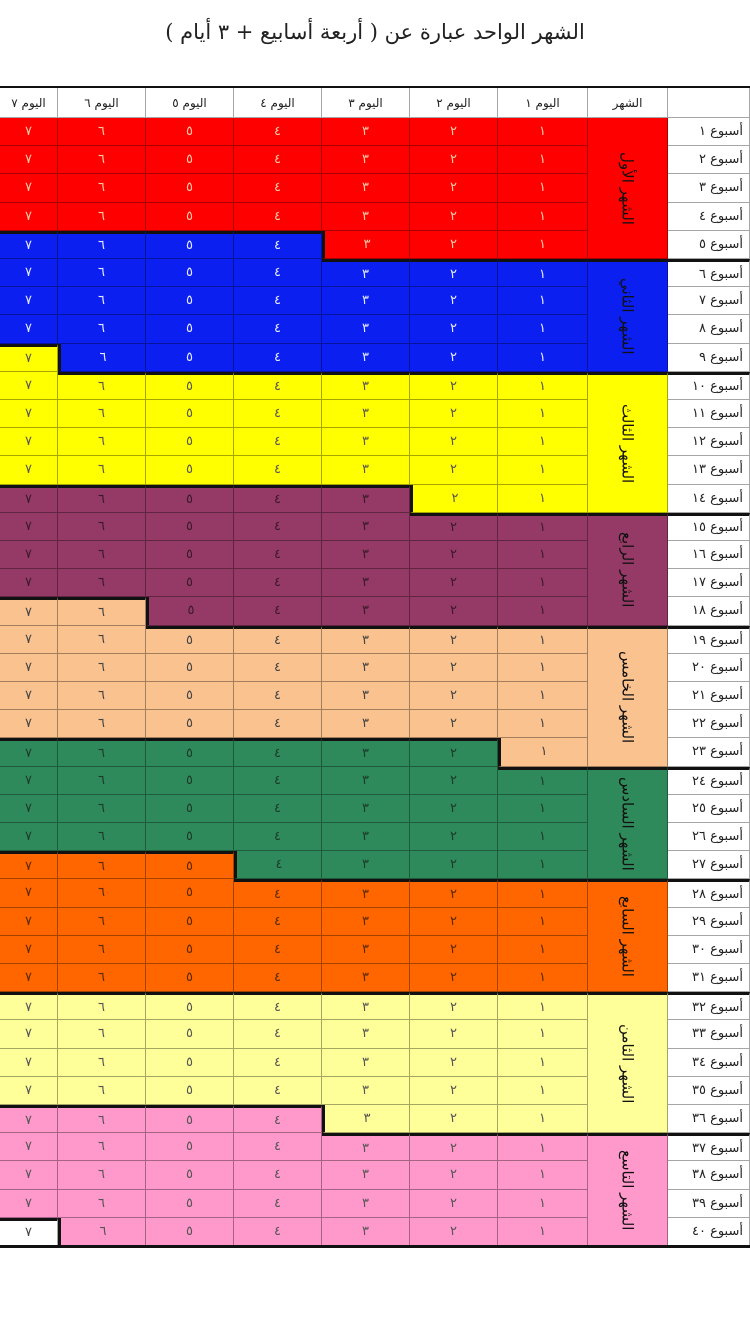  Describe the element at coordinates (709, 103) in the screenshot. I see `header-blank` at that location.